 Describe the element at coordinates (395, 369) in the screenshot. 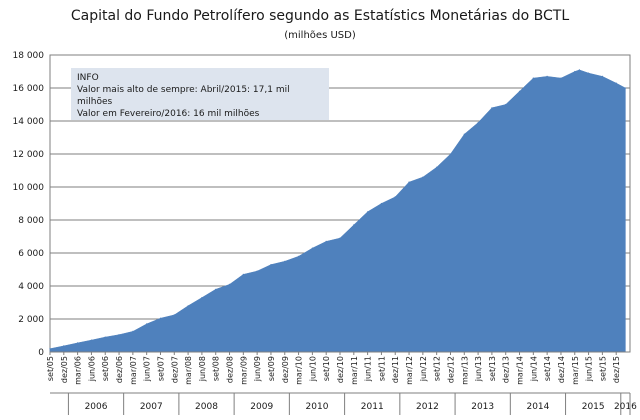

I see `x-tick-label: dez/11` at that location.